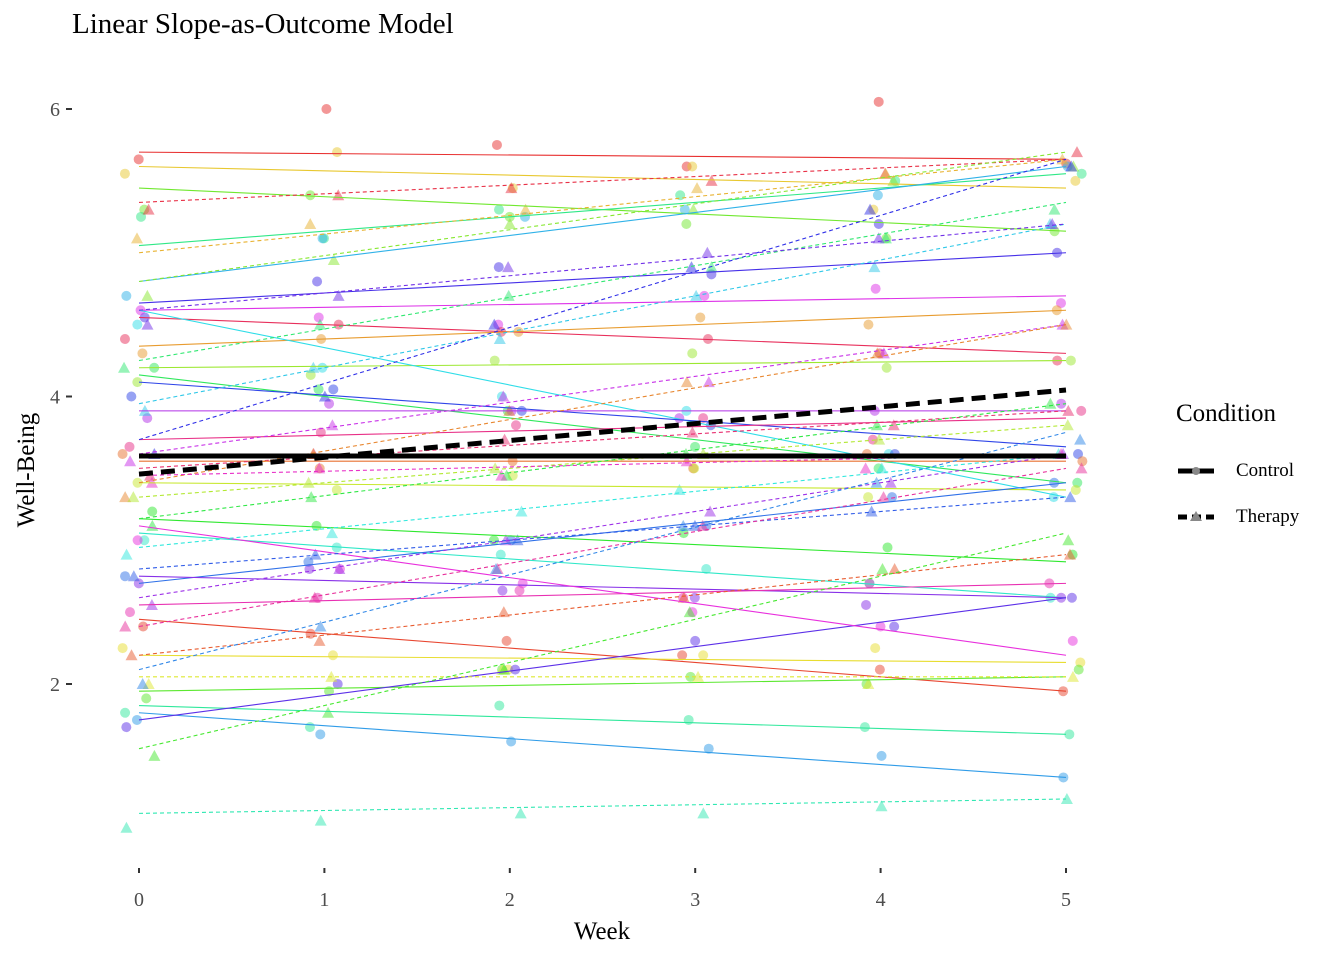 This screenshot has height=960, width=1344. I want to click on y-tick-label: 2, so click(55, 685).